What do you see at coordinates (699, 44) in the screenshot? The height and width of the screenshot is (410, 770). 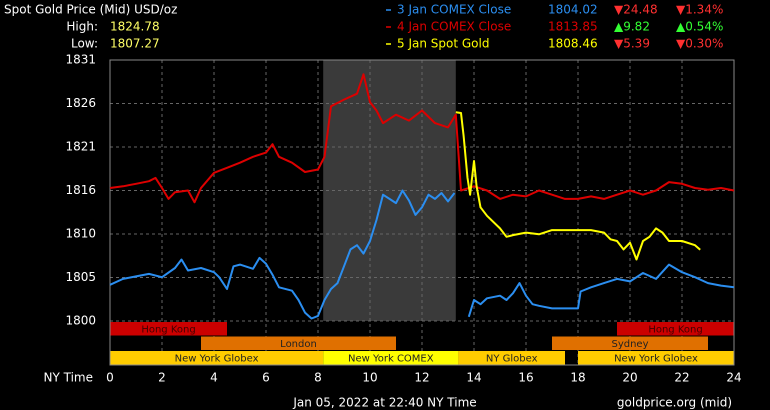 I see `legend-change-pct: ▼0.30%` at bounding box center [699, 44].